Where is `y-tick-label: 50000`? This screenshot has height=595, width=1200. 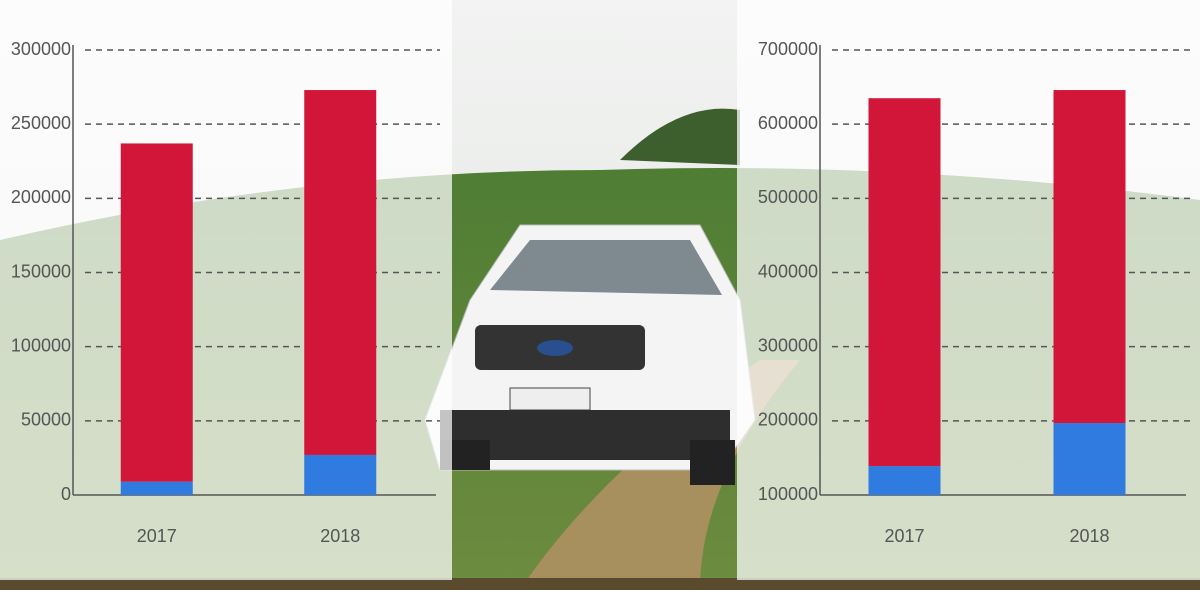 y-tick-label: 50000 is located at coordinates (46, 420).